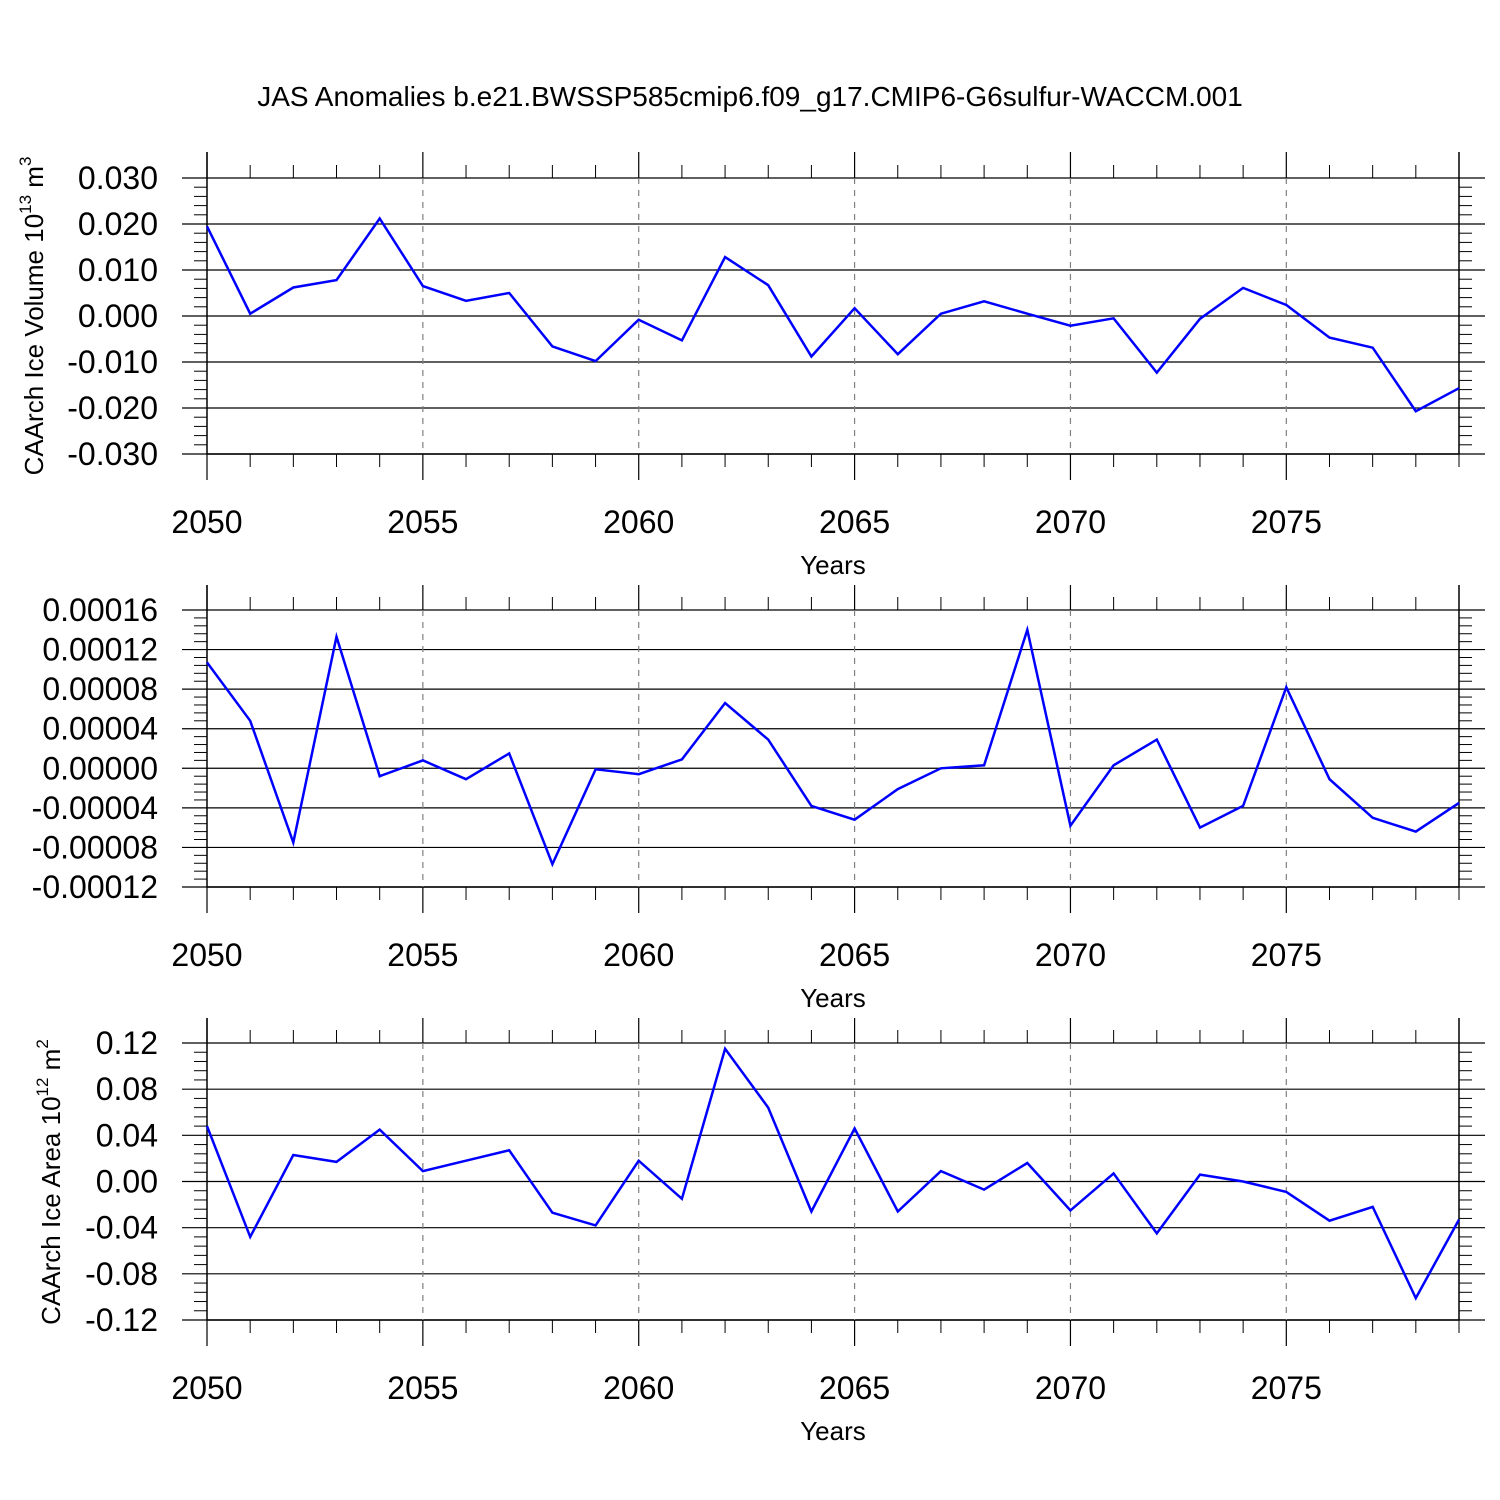 The height and width of the screenshot is (1500, 1500). I want to click on y-tick-label: 0.00016, so click(100, 610).